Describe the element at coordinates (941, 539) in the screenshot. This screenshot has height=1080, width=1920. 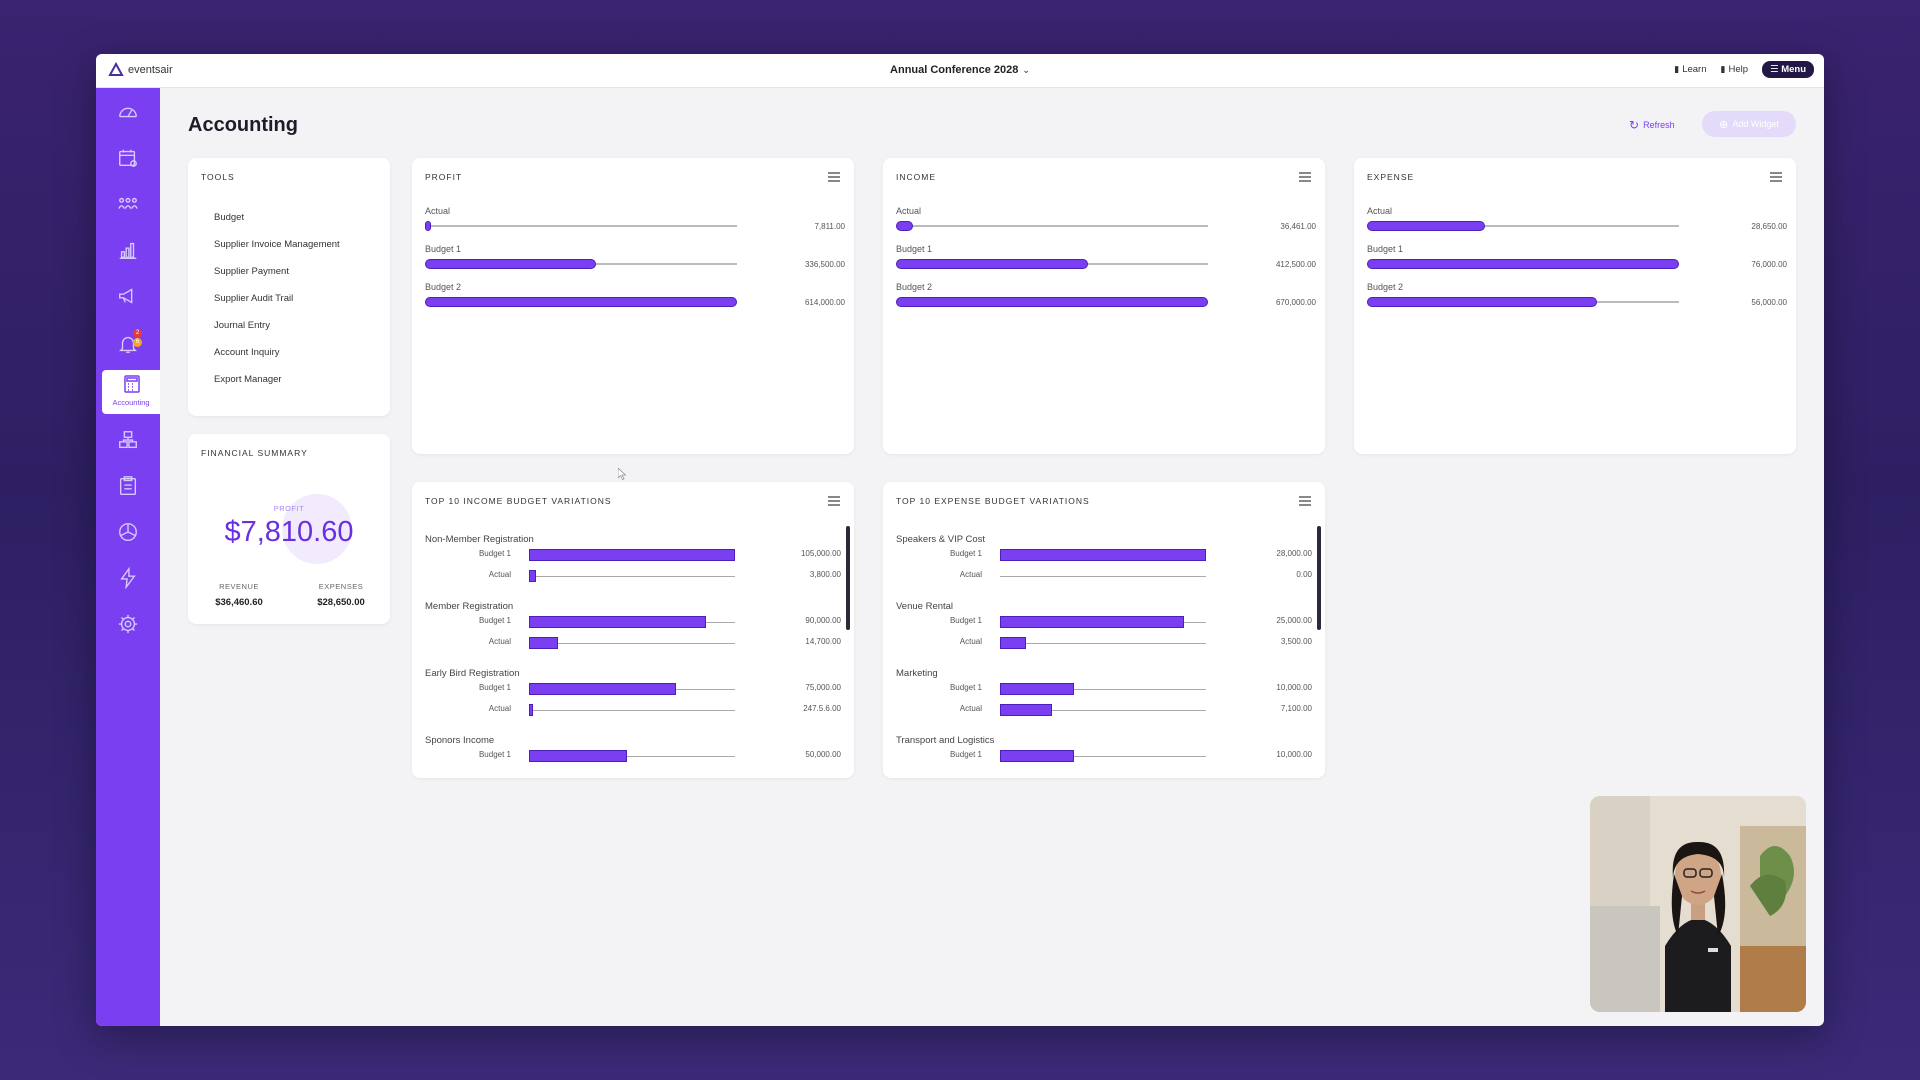
I see `variation-category: Speakers & VIP Cost` at that location.